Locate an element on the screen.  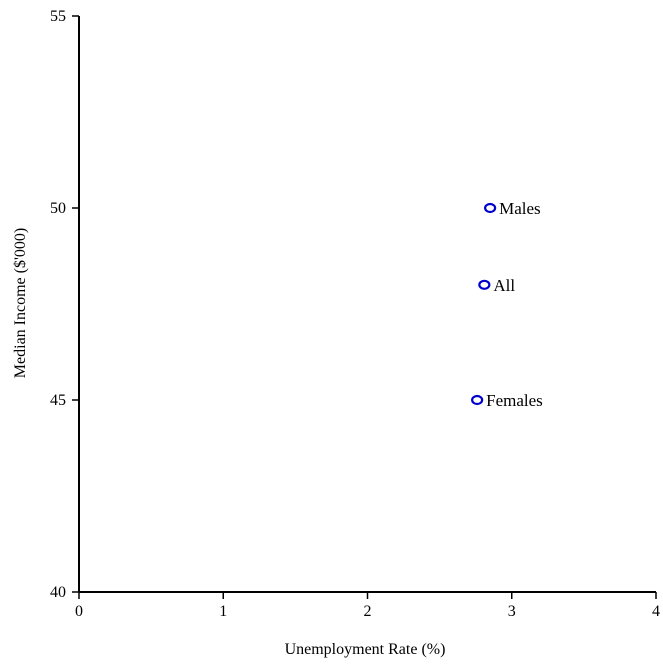
data-point-label: All is located at coordinates (504, 285).